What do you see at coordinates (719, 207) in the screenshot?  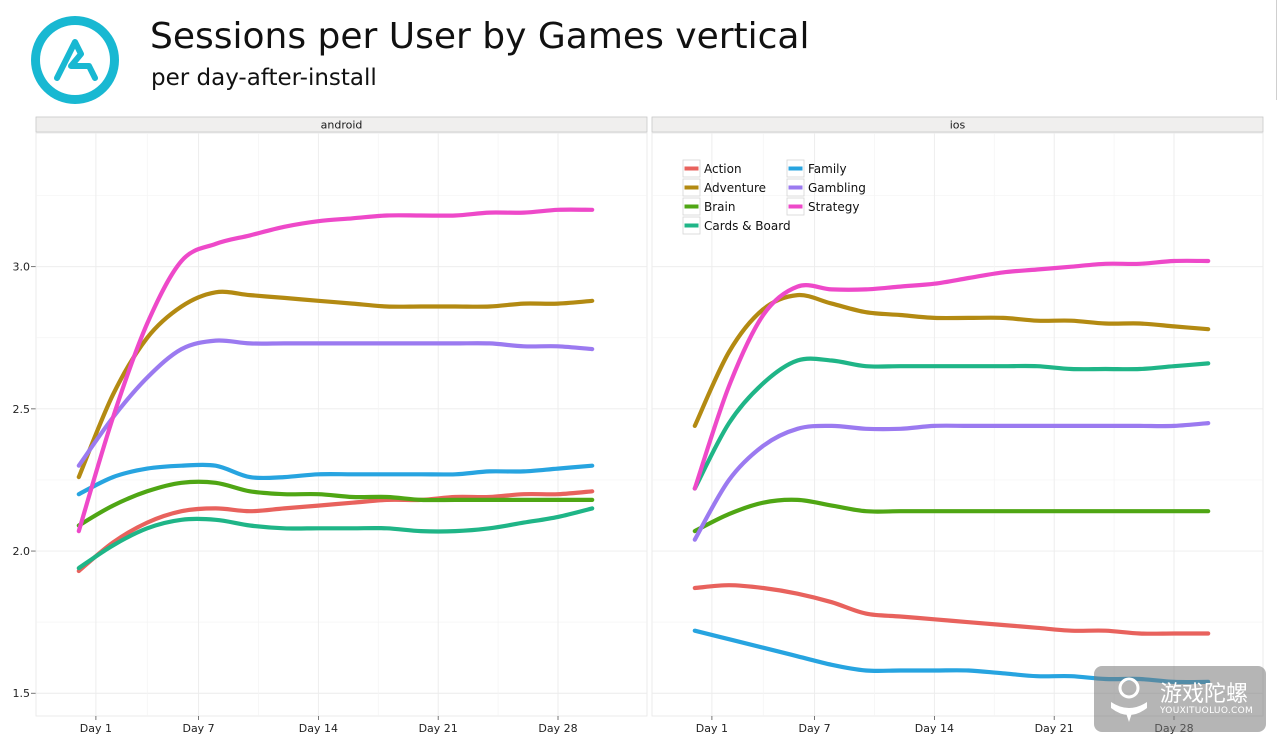 I see `legend-label-brain: Brain` at bounding box center [719, 207].